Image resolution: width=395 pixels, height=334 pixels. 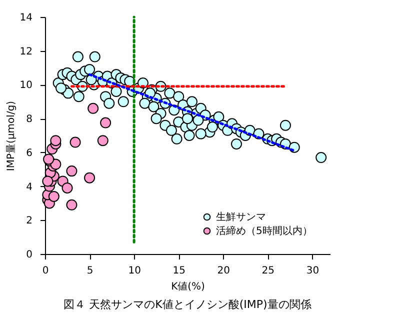 What do you see at coordinates (179, 271) in the screenshot?
I see `x-tick-label: 15` at bounding box center [179, 271].